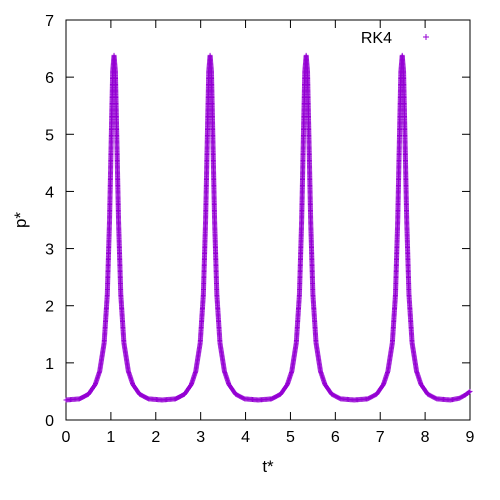 This screenshot has width=500, height=500. What do you see at coordinates (200, 437) in the screenshot?
I see `x-tick-label: 3` at bounding box center [200, 437].